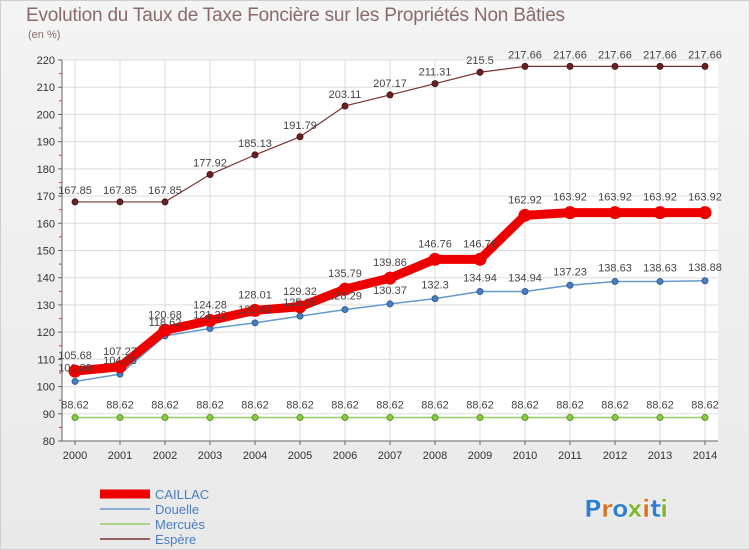 This screenshot has width=750, height=550. I want to click on data-label-esp-re: 215.5, so click(480, 61).